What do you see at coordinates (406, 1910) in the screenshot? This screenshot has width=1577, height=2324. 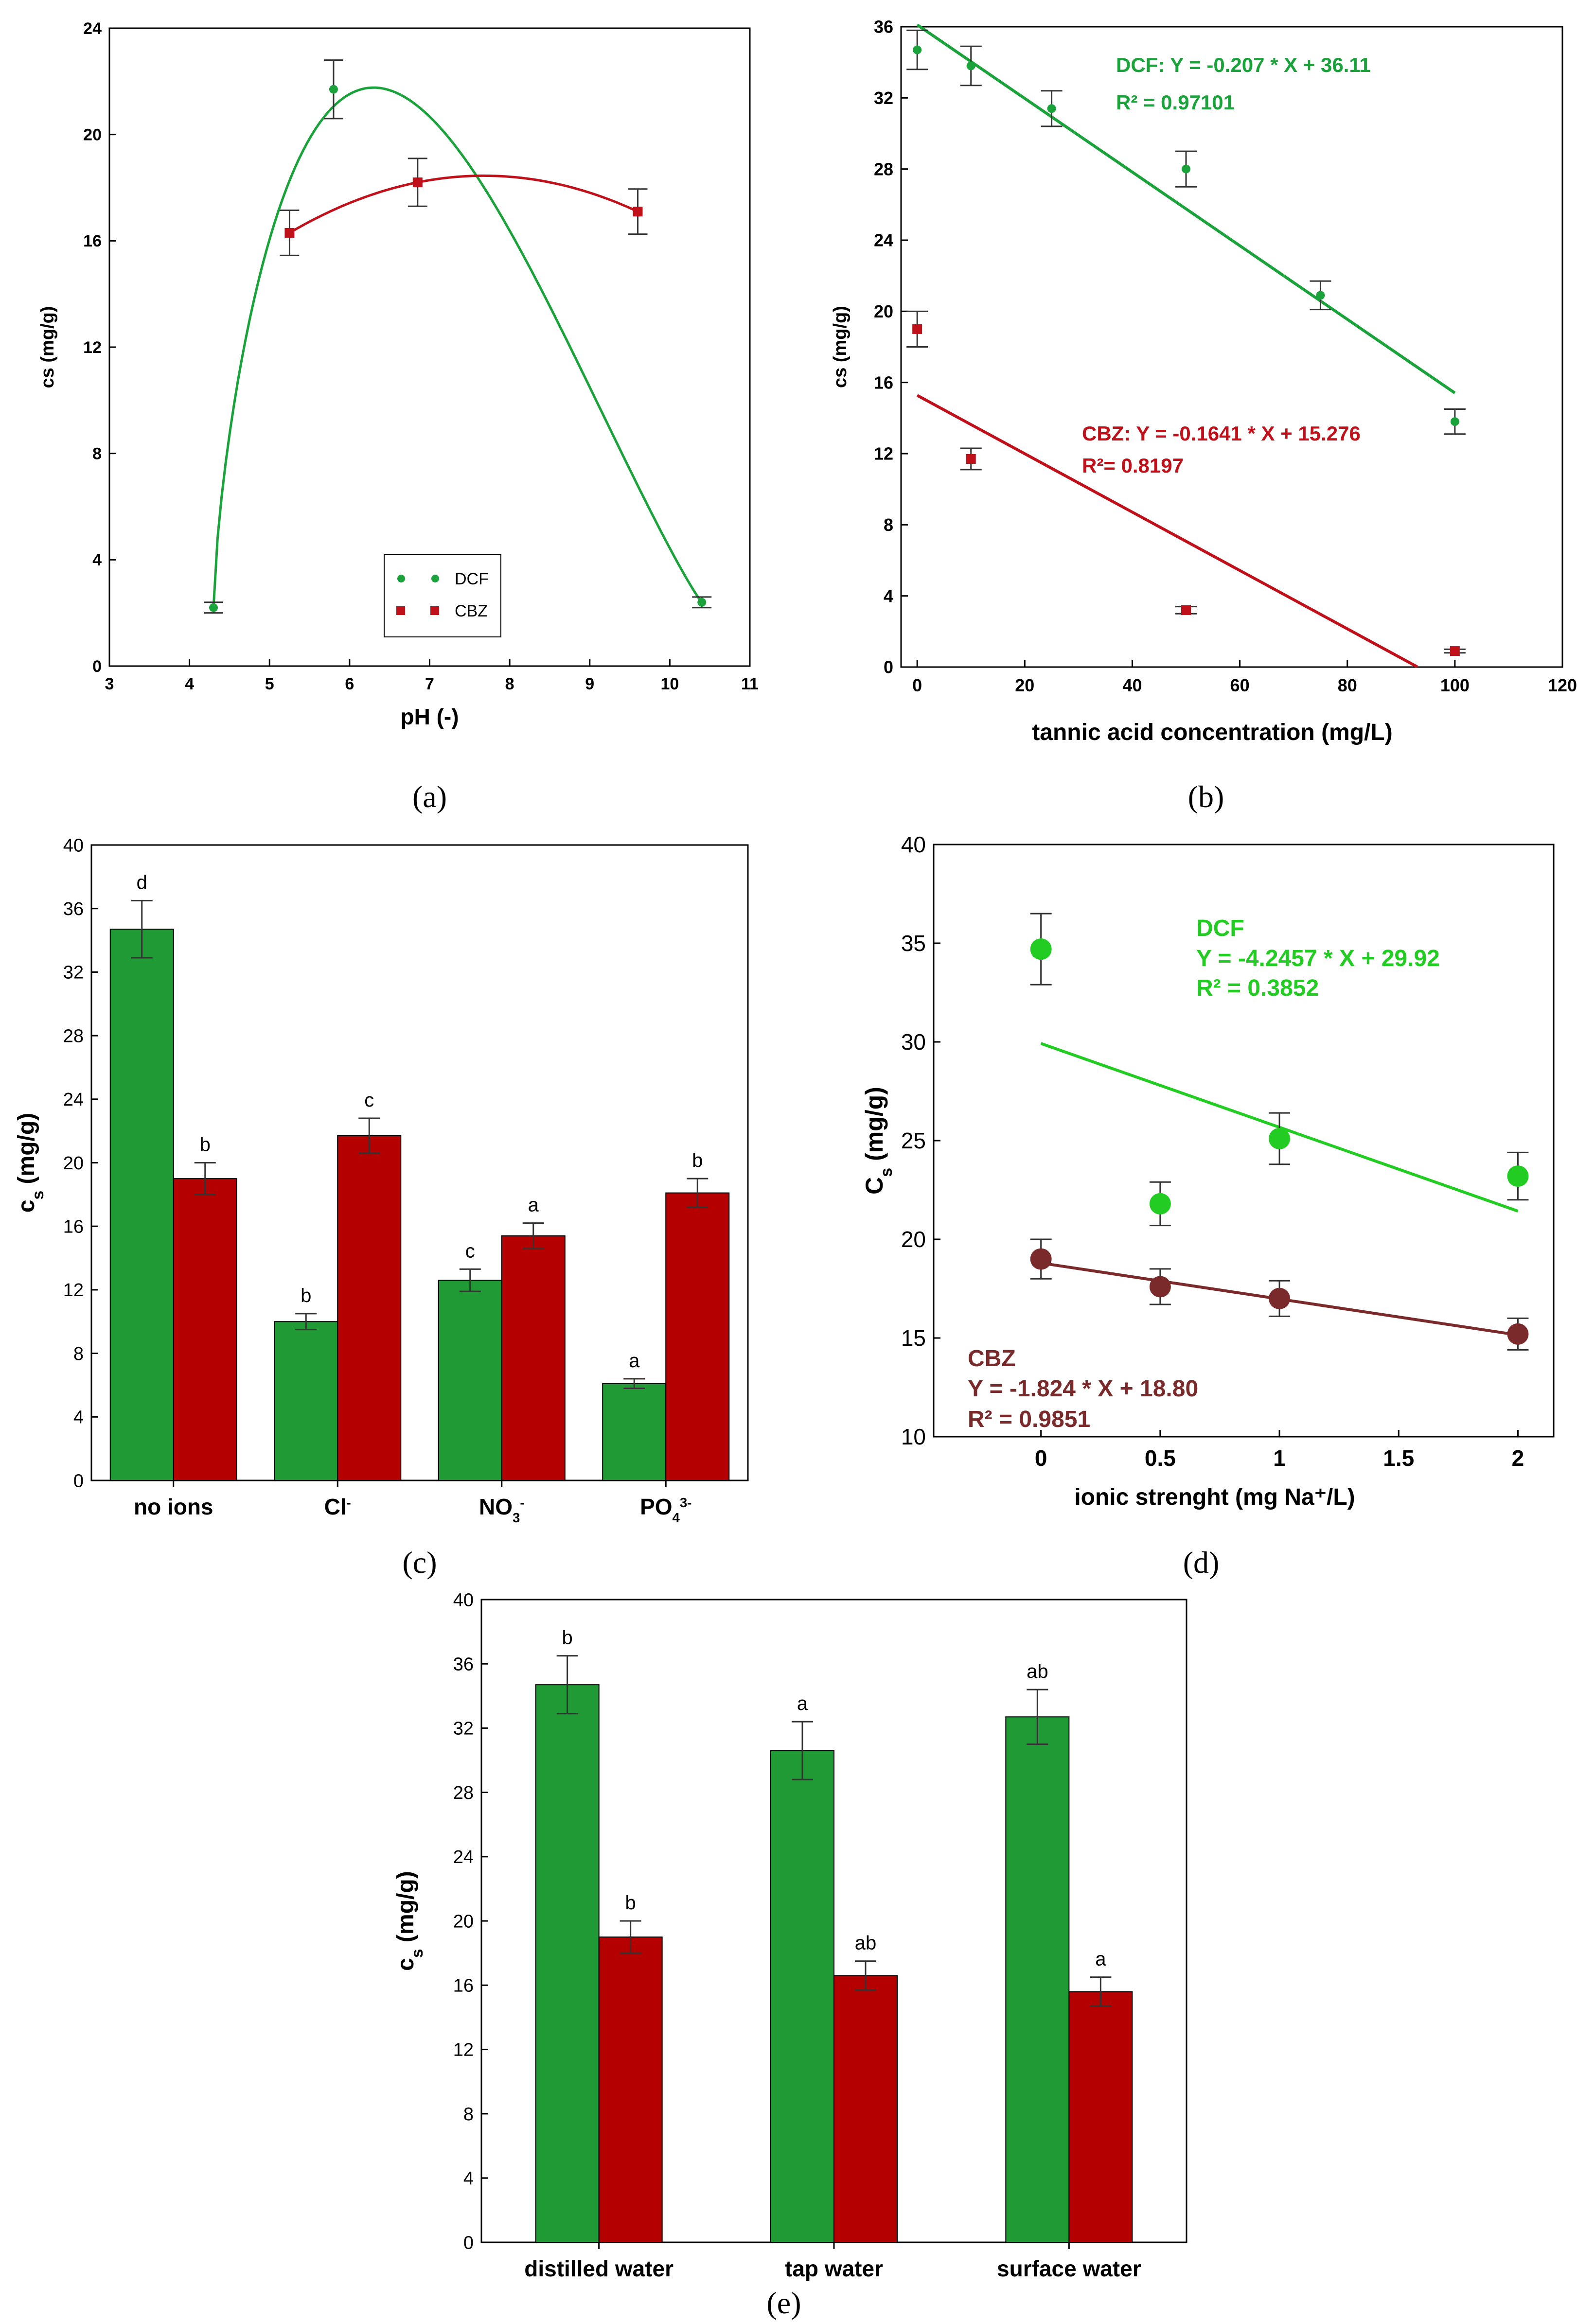 I see `e-ylabel-unit: (mg/g)` at bounding box center [406, 1910].